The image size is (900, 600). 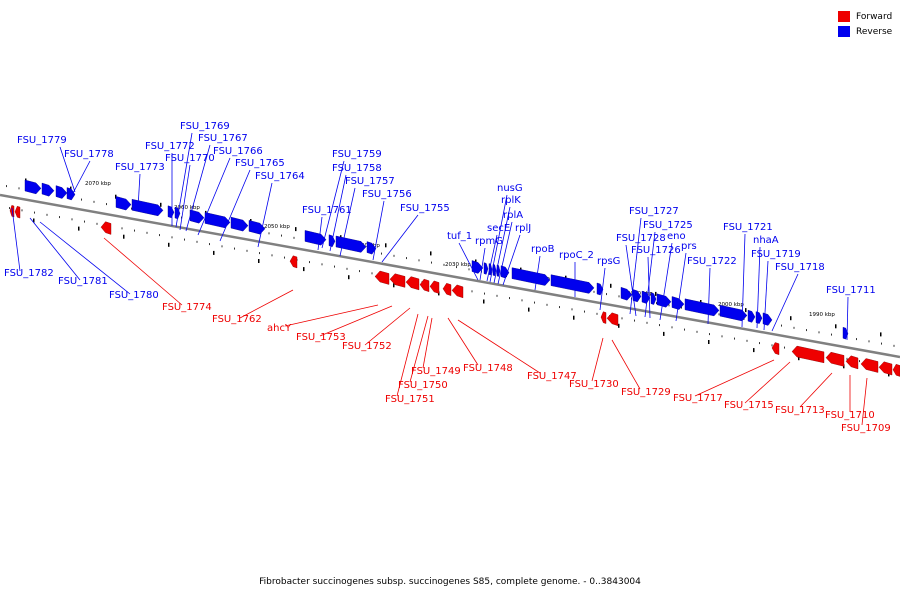 What do you see at coordinates (850, 415) in the screenshot?
I see `gene-label-forward: FSU_1710` at bounding box center [850, 415].